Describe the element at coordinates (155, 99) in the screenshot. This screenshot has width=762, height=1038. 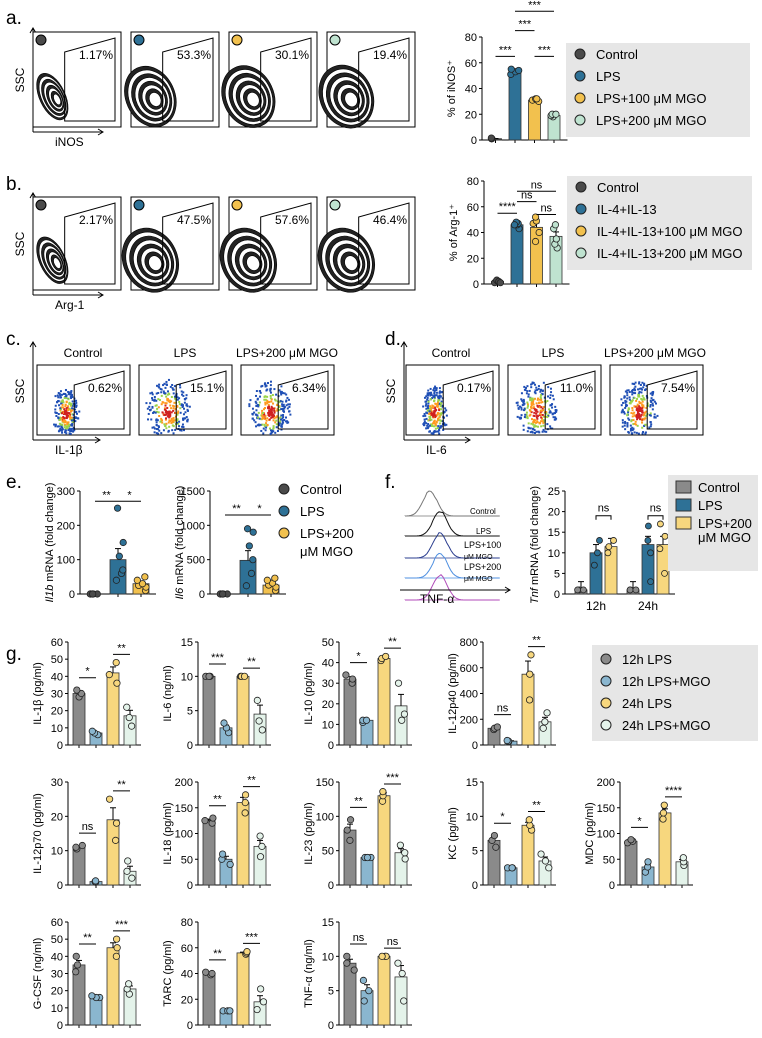
I see `panel-a-plot1-contour` at that location.